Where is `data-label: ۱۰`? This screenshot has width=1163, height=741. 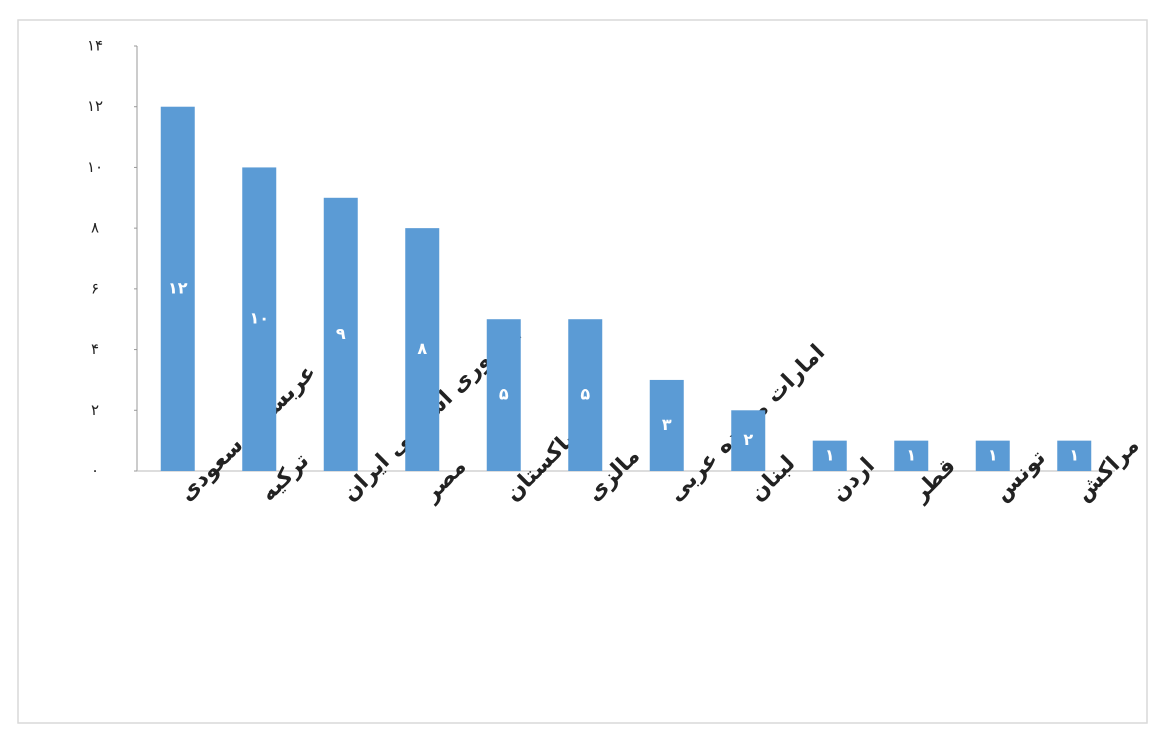 data-label: ۱۰ is located at coordinates (259, 318).